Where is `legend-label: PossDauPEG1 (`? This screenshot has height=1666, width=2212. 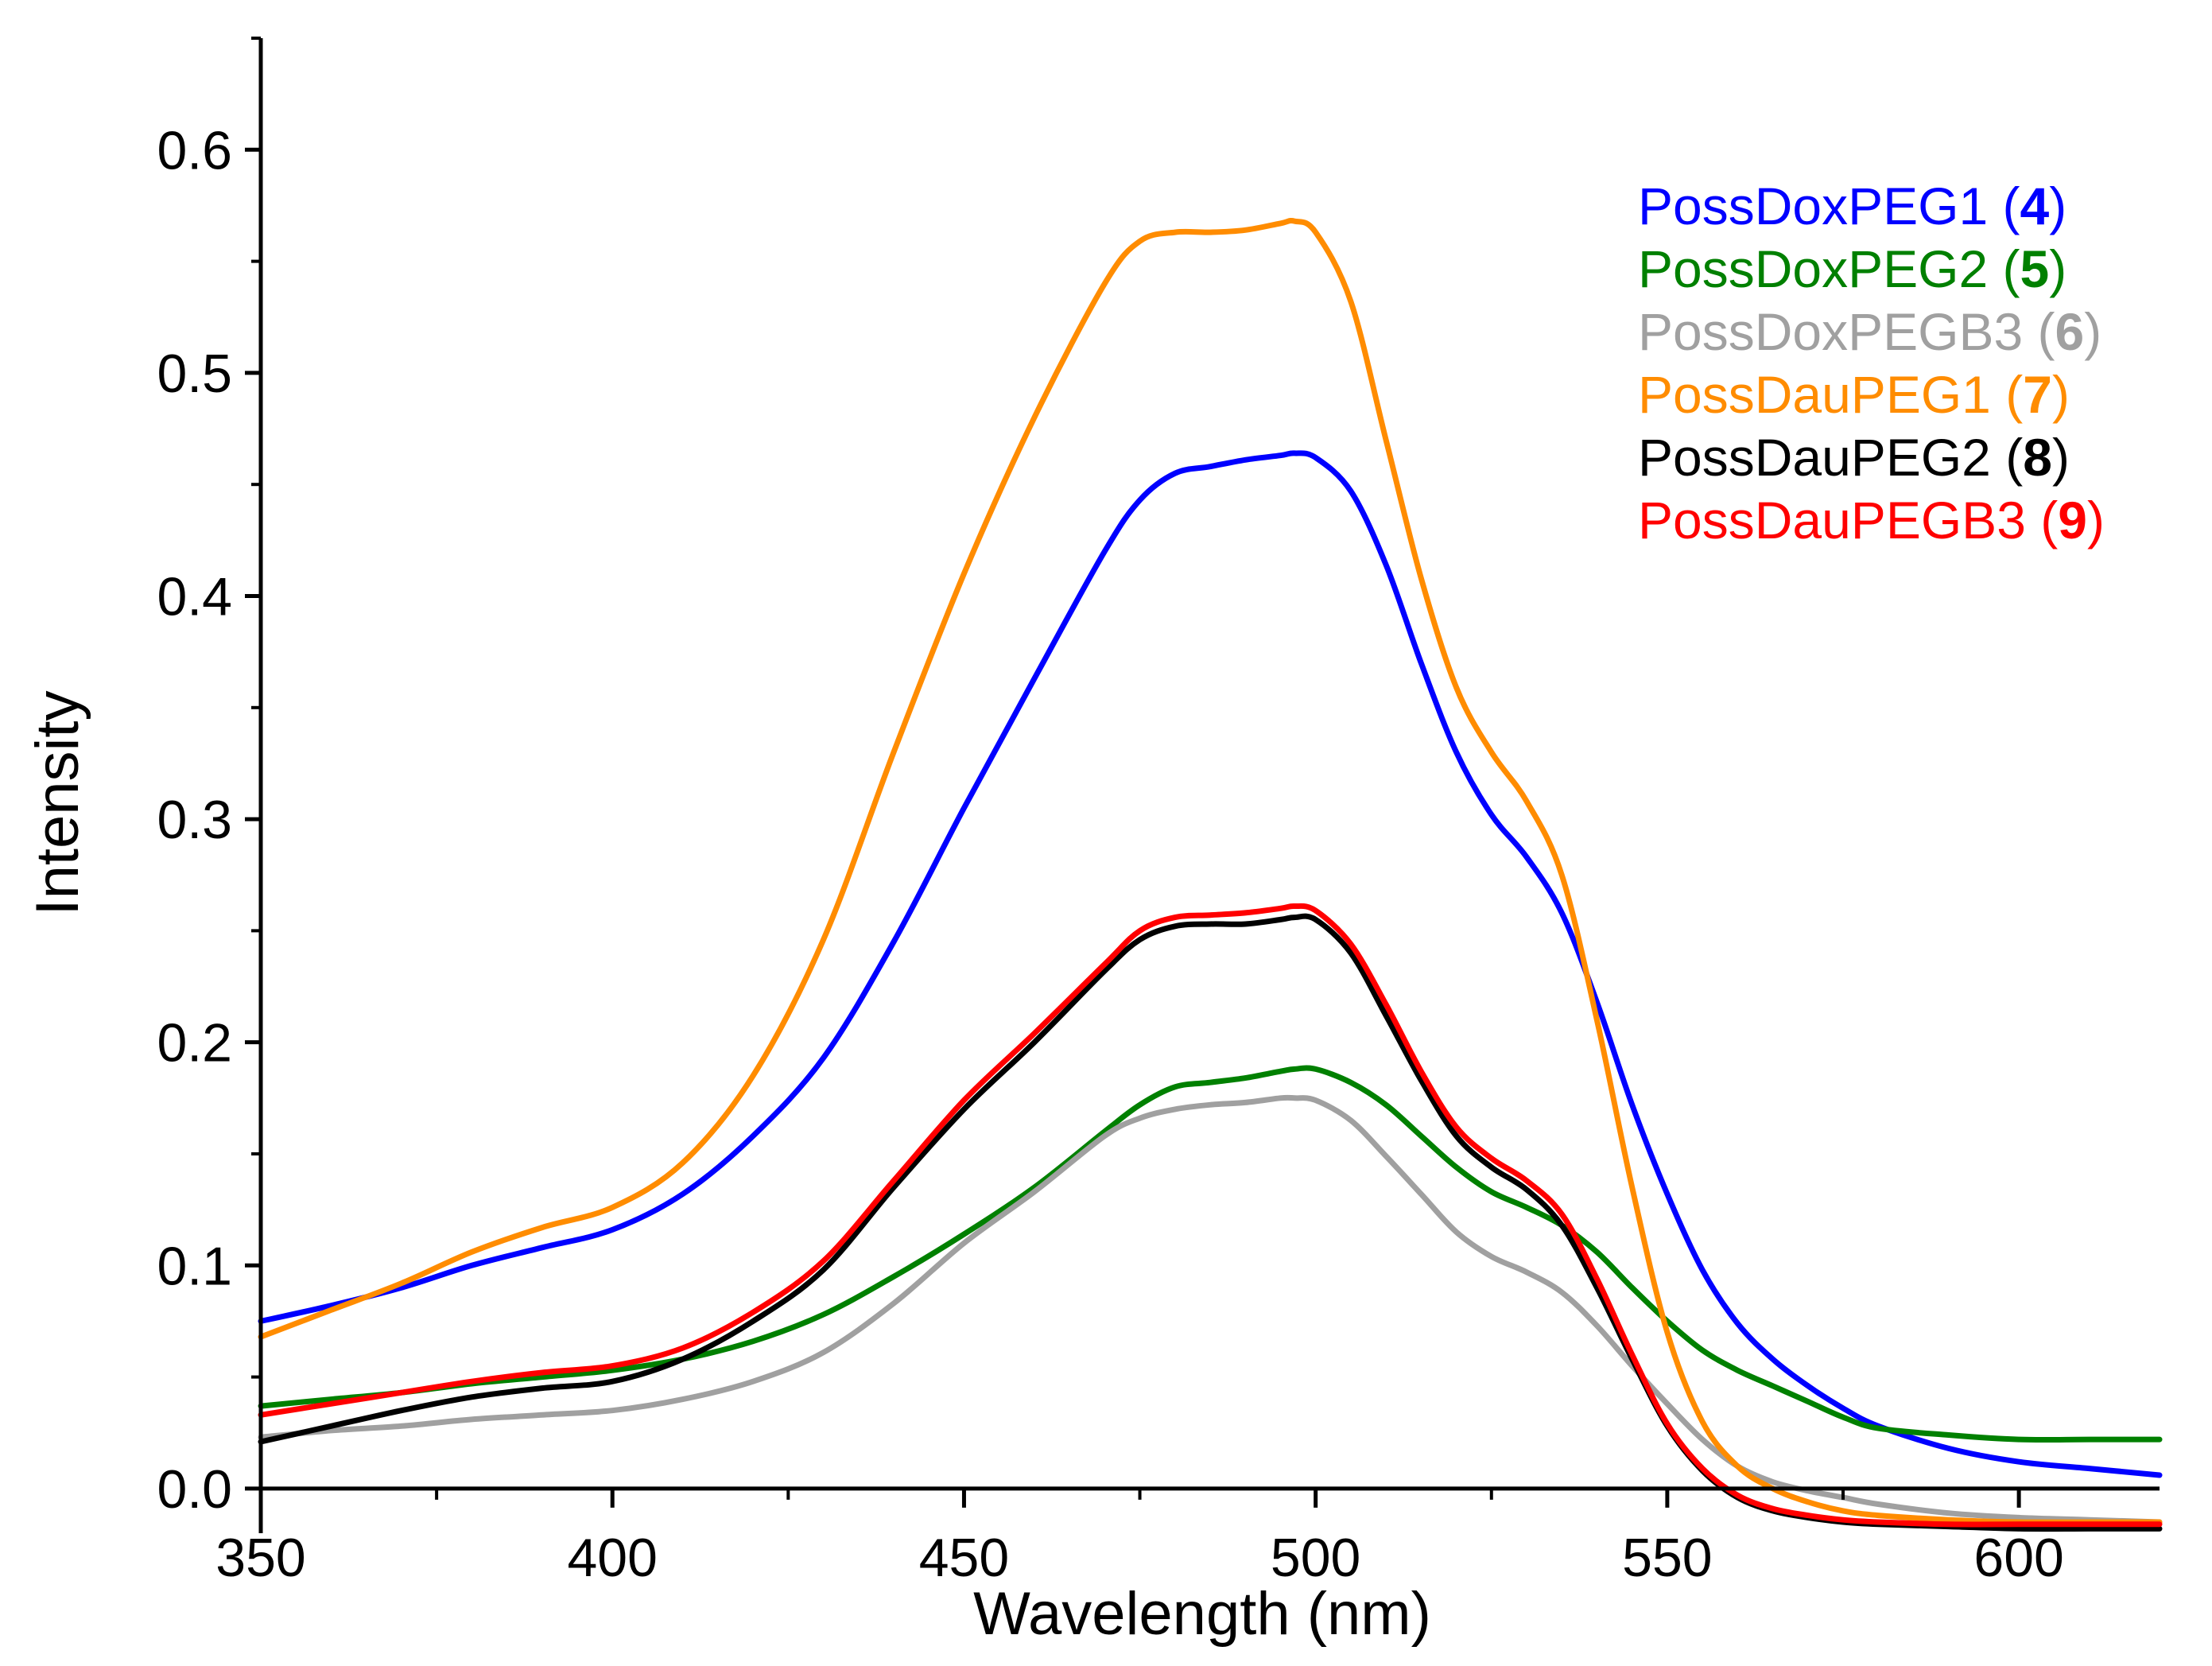 legend-label: PossDauPEG1 ( is located at coordinates (1830, 394).